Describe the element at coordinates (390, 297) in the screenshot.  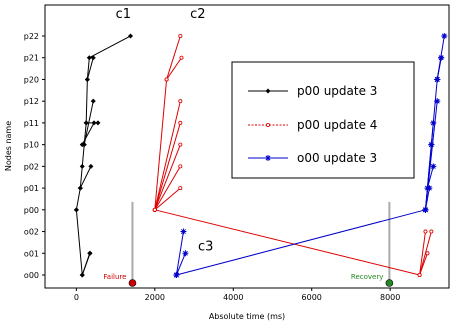
I see `x-tick-label: 8000` at that location.